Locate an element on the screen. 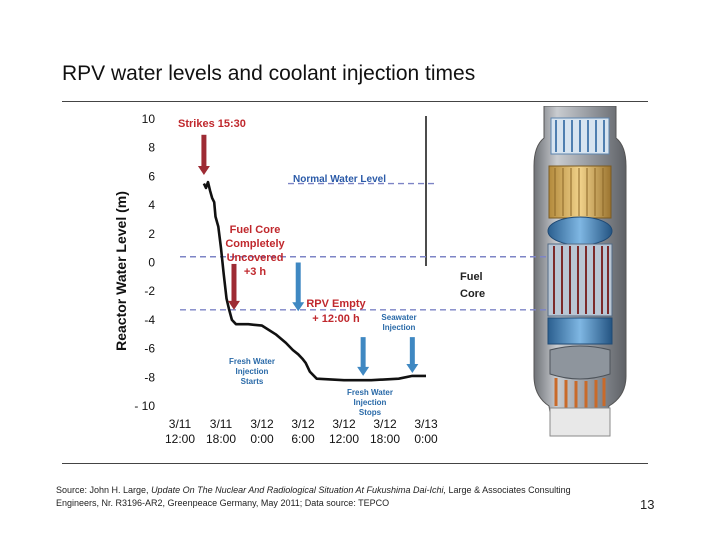  seawater-arrow-head is located at coordinates (412, 368).